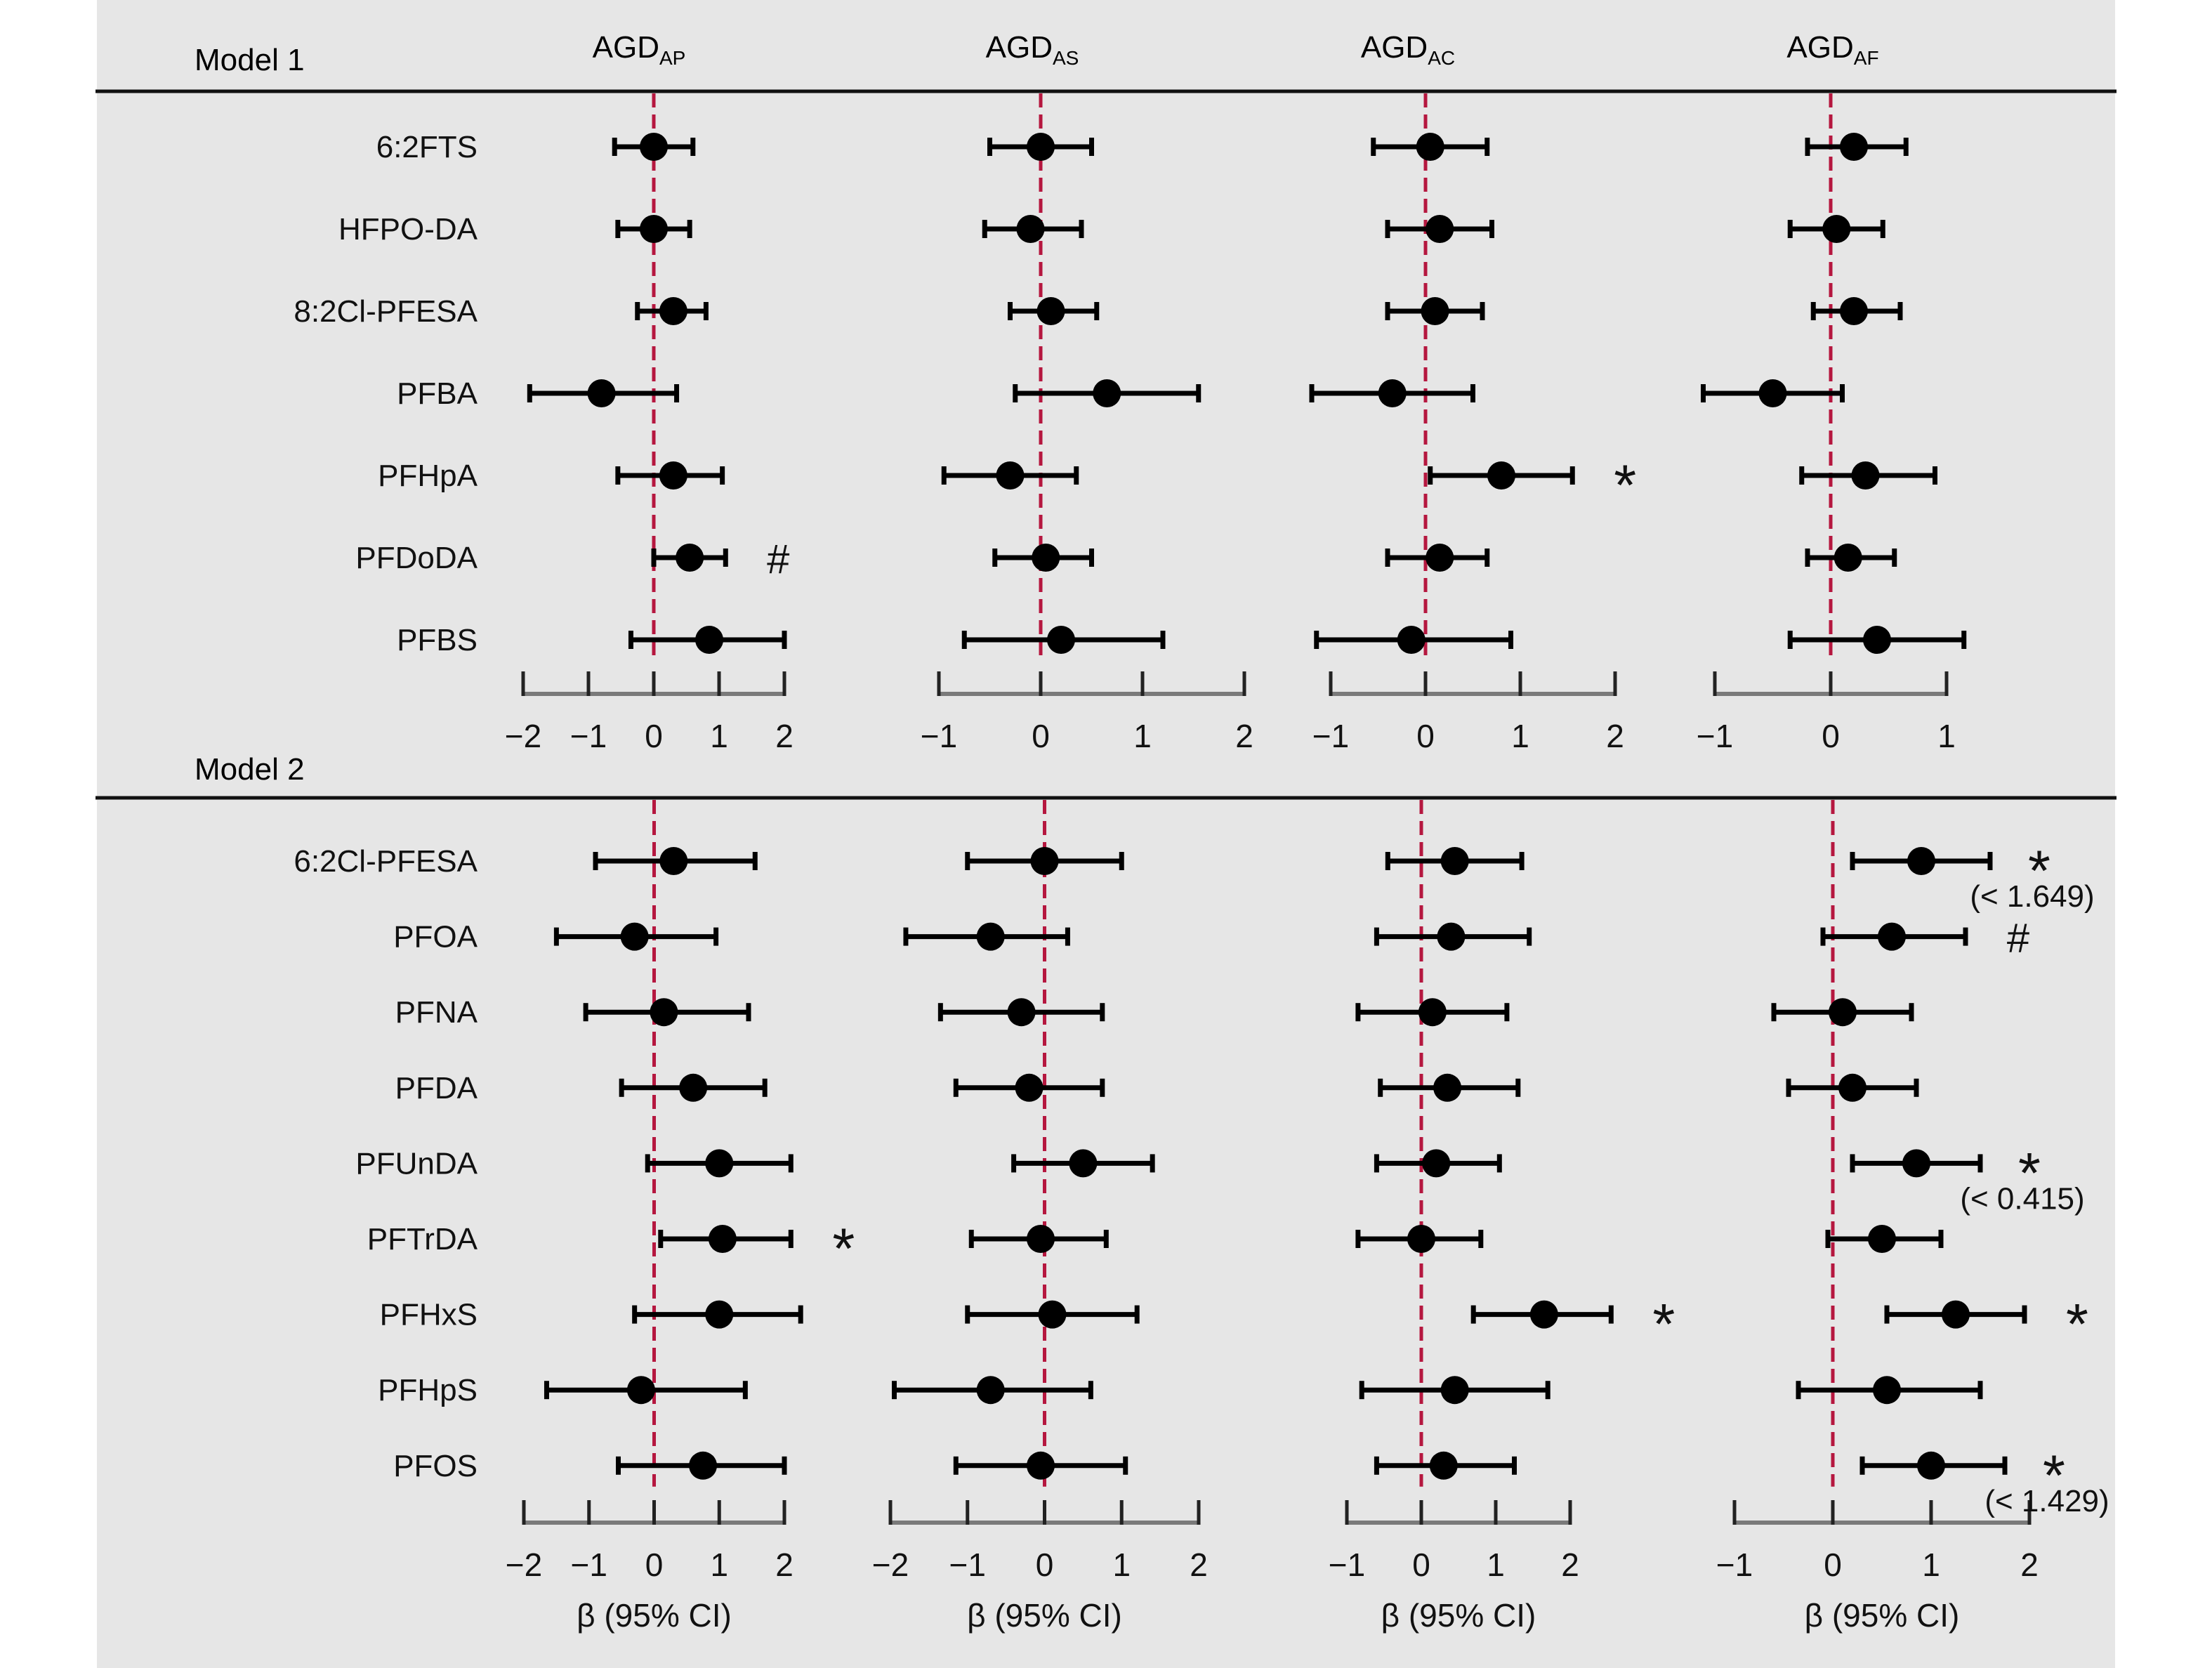  I want to click on significance-note: (< 1.429), so click(2046, 1501).